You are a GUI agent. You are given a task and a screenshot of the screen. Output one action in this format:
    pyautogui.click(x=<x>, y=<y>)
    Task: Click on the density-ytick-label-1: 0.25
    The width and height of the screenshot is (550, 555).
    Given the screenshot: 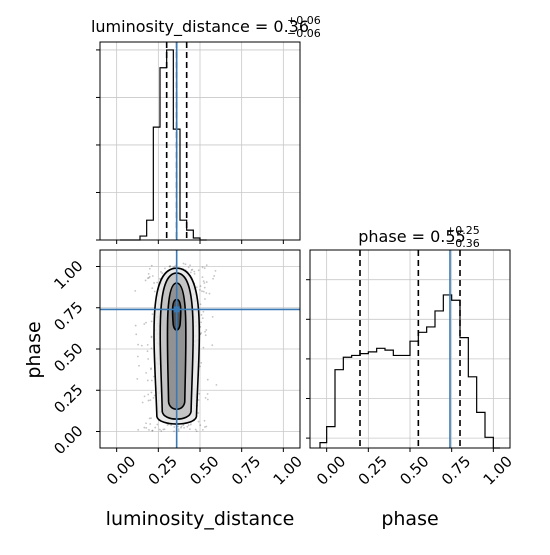 What is the action you would take?
    pyautogui.click(x=68, y=399)
    